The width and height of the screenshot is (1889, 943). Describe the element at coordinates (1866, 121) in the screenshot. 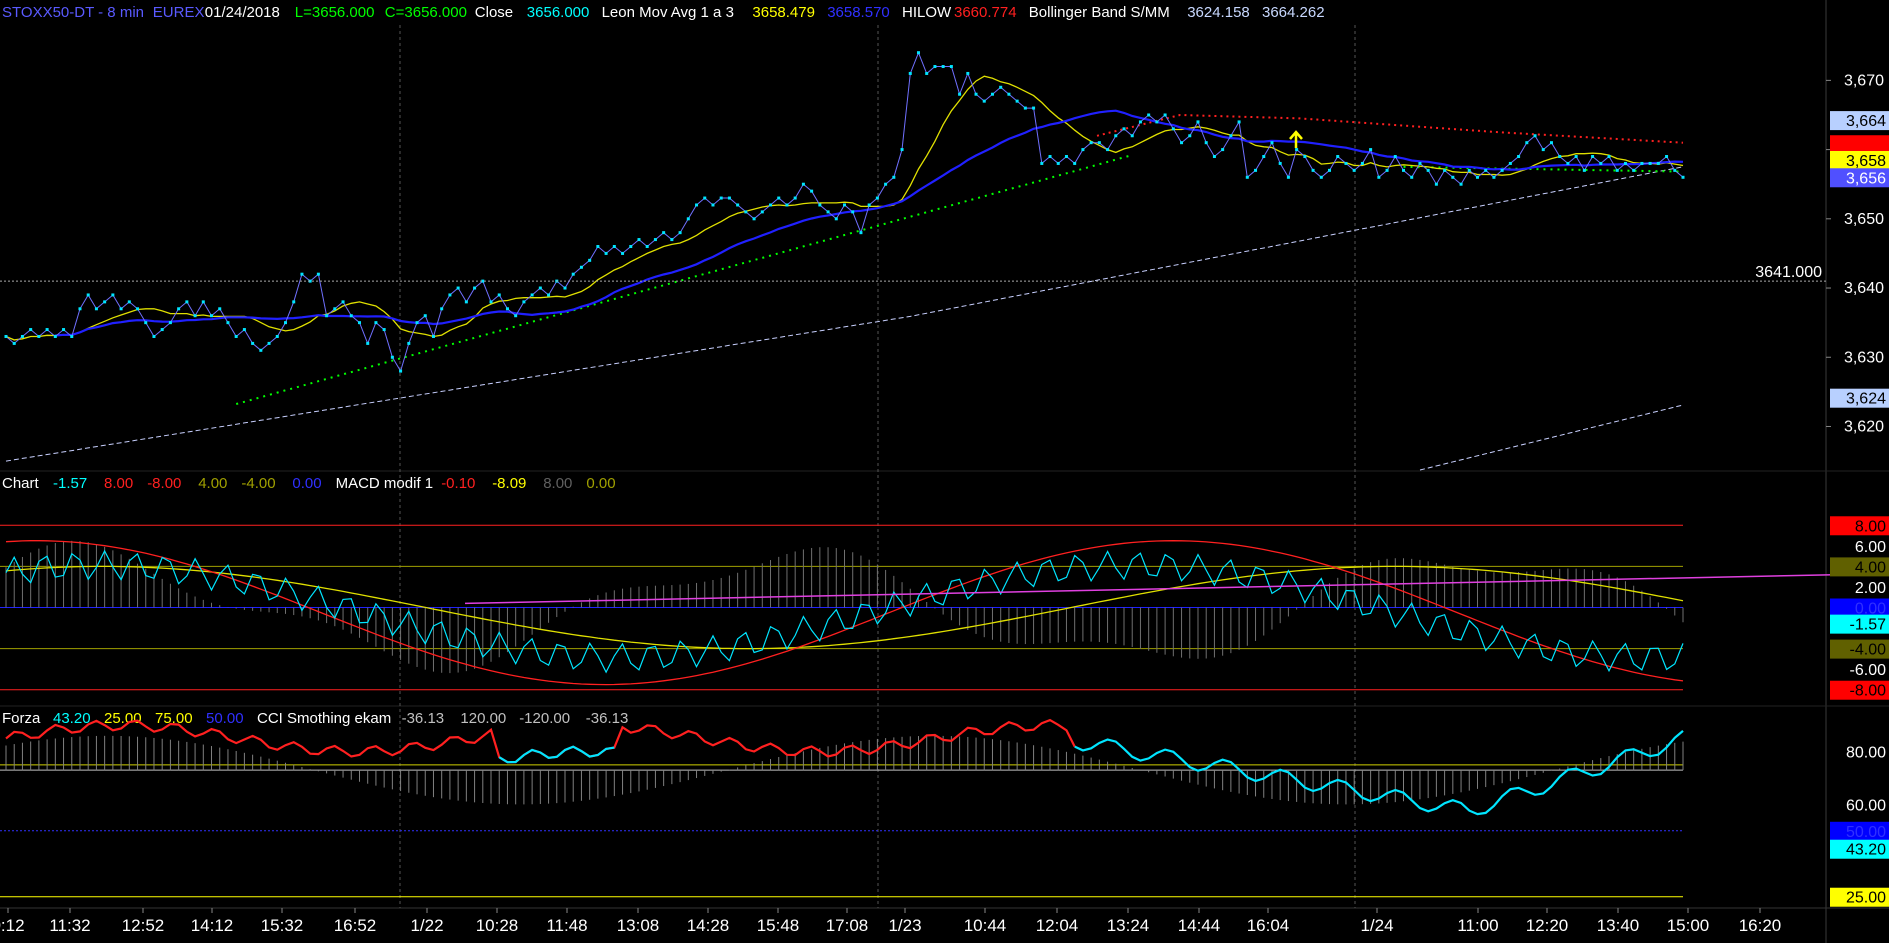

I see `price-badge-label: 3,664` at that location.